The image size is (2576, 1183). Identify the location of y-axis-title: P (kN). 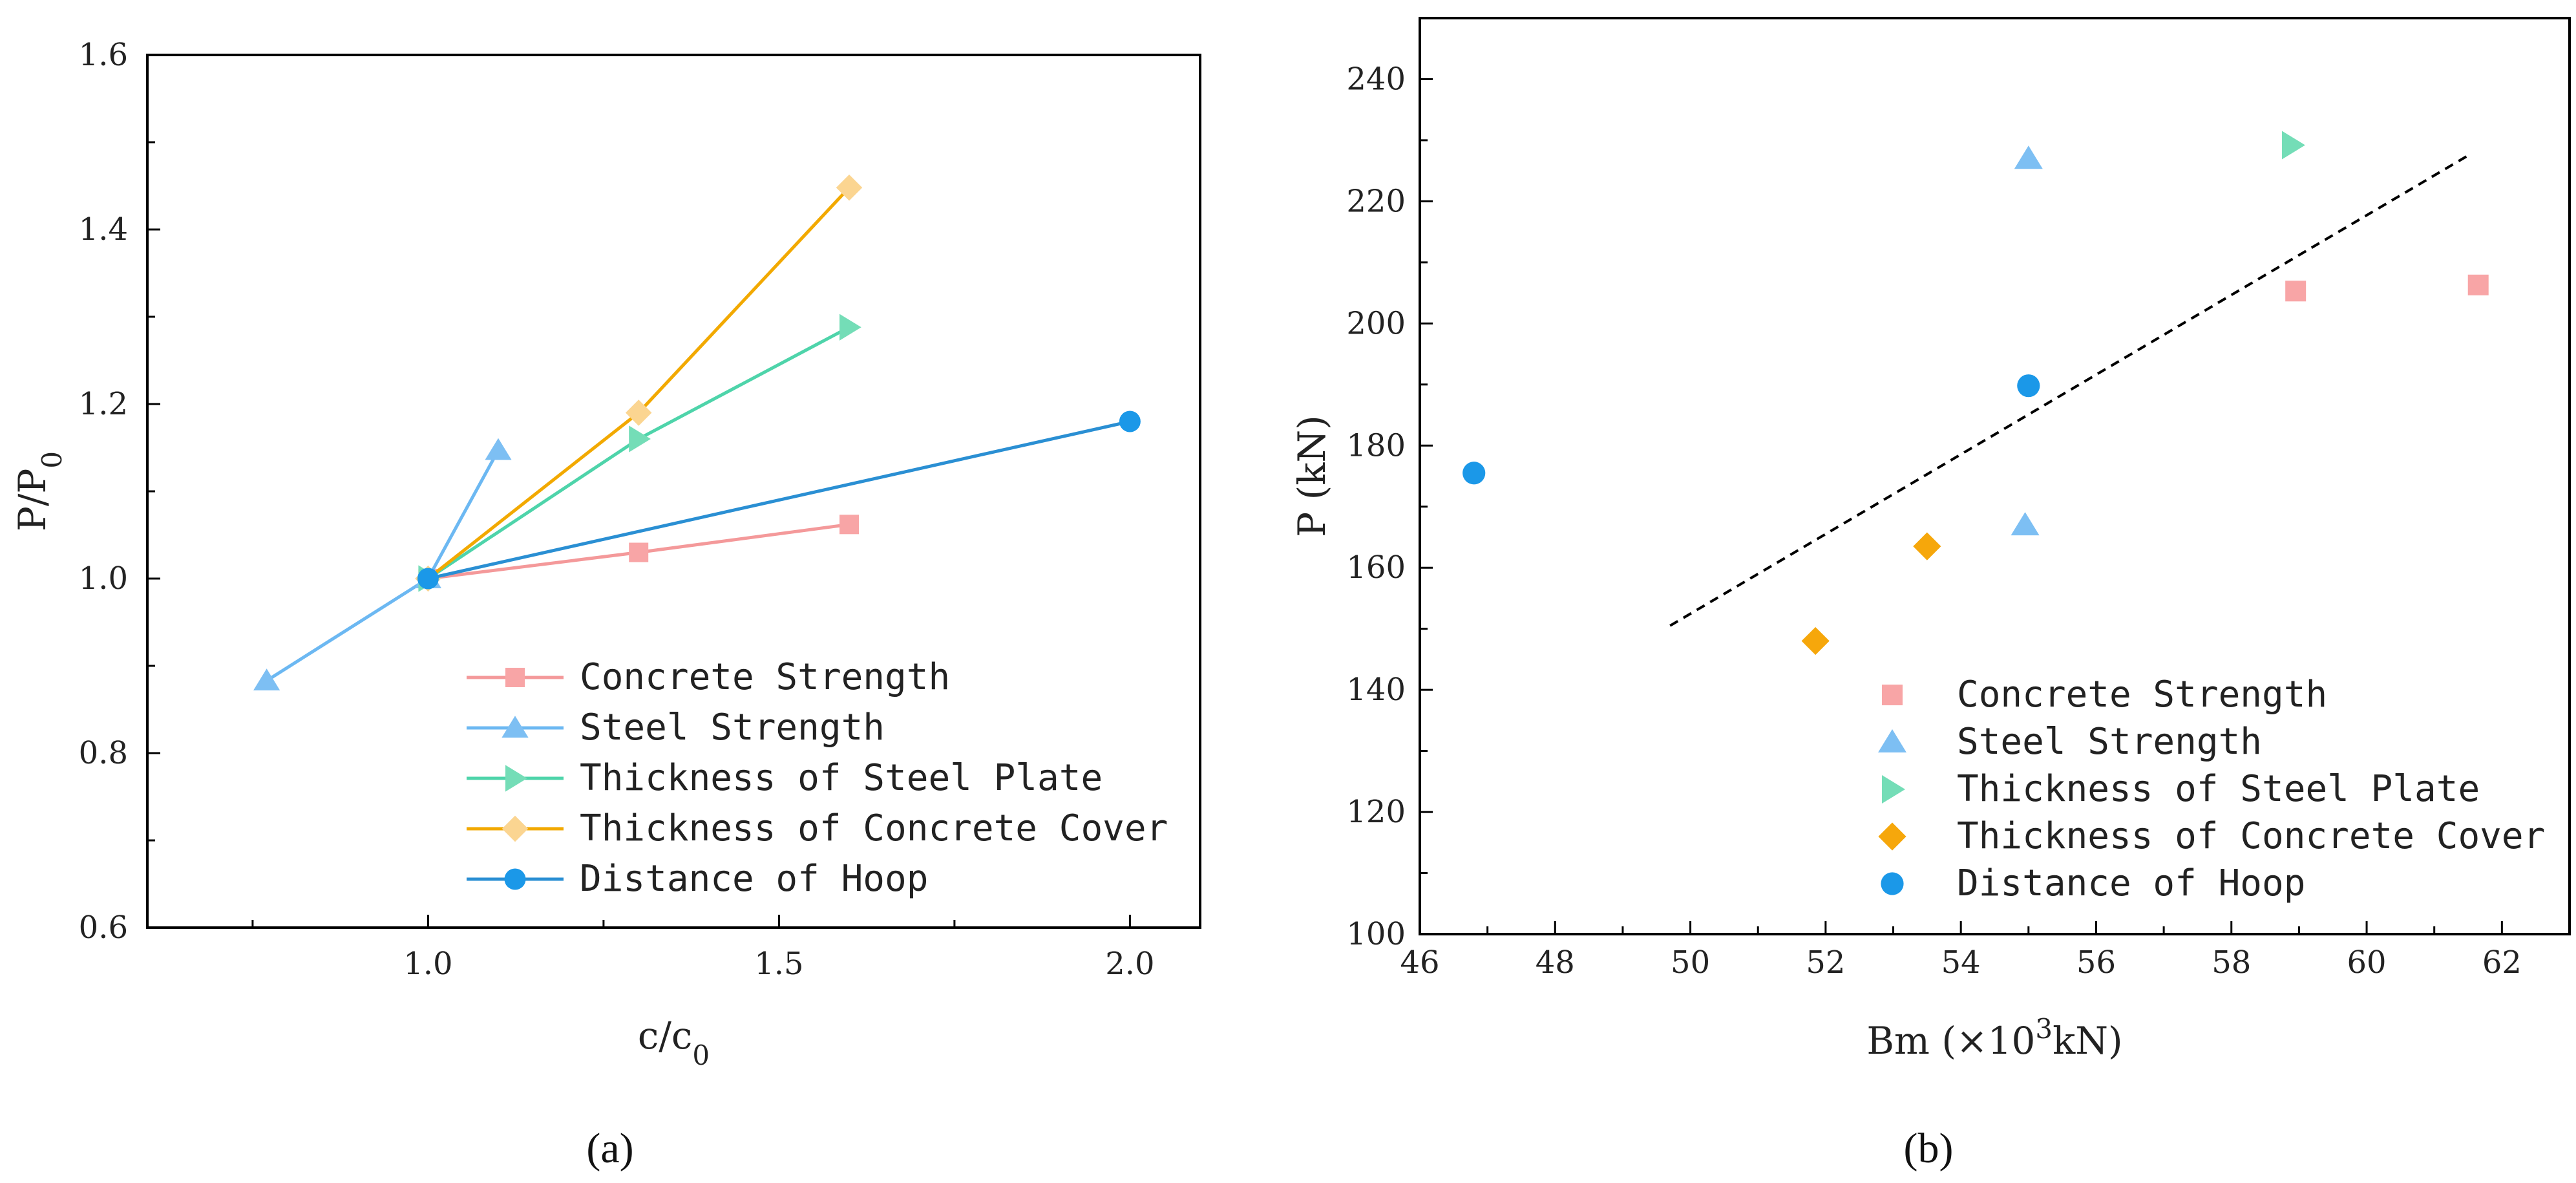
(1312, 476).